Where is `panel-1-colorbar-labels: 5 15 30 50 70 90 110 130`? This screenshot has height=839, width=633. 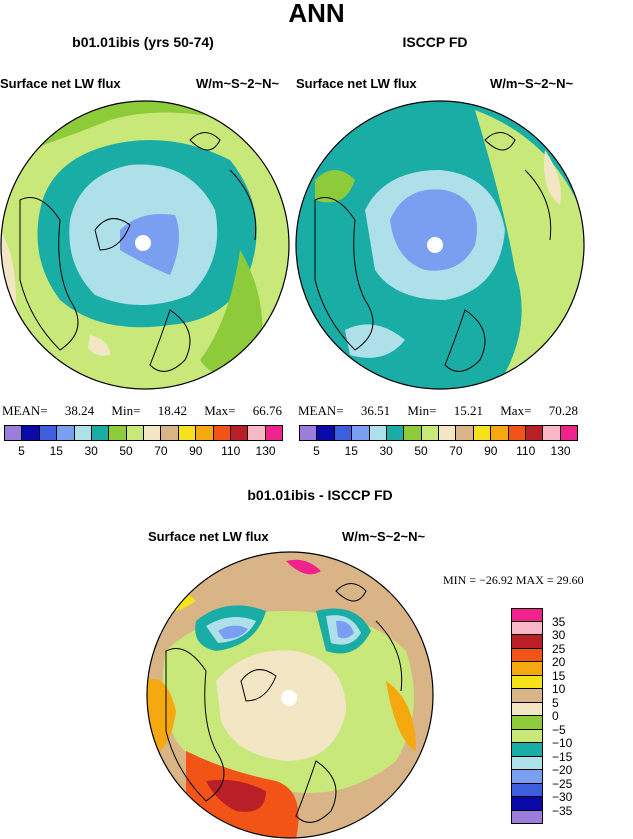 panel-1-colorbar-labels: 5 15 30 50 70 90 110 130 is located at coordinates (143, 452).